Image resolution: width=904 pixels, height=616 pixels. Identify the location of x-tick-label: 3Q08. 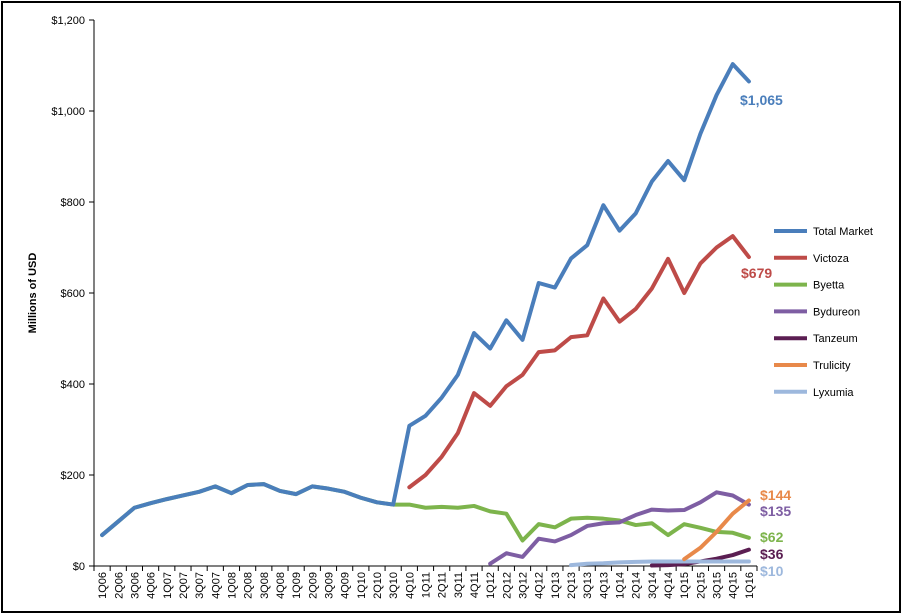
(265, 585).